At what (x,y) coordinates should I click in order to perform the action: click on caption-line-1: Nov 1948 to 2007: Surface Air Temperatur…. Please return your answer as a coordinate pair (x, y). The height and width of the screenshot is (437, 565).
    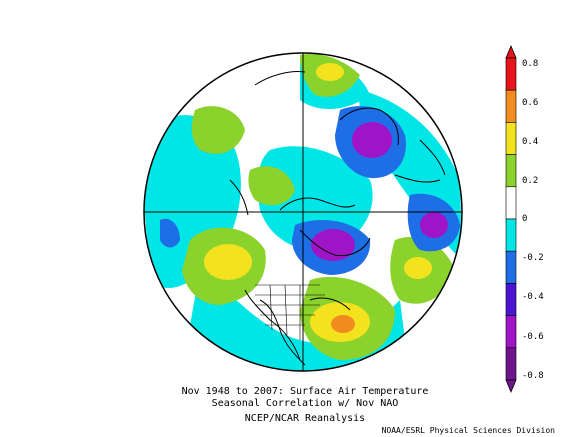
    Looking at the image, I should click on (305, 391).